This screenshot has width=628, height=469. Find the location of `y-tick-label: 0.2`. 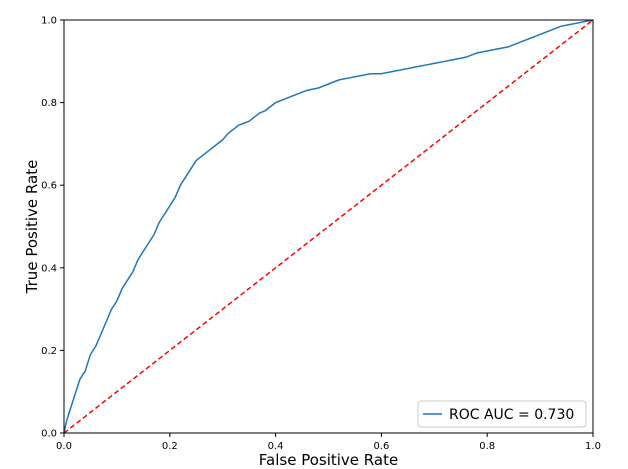

y-tick-label: 0.2 is located at coordinates (49, 351).